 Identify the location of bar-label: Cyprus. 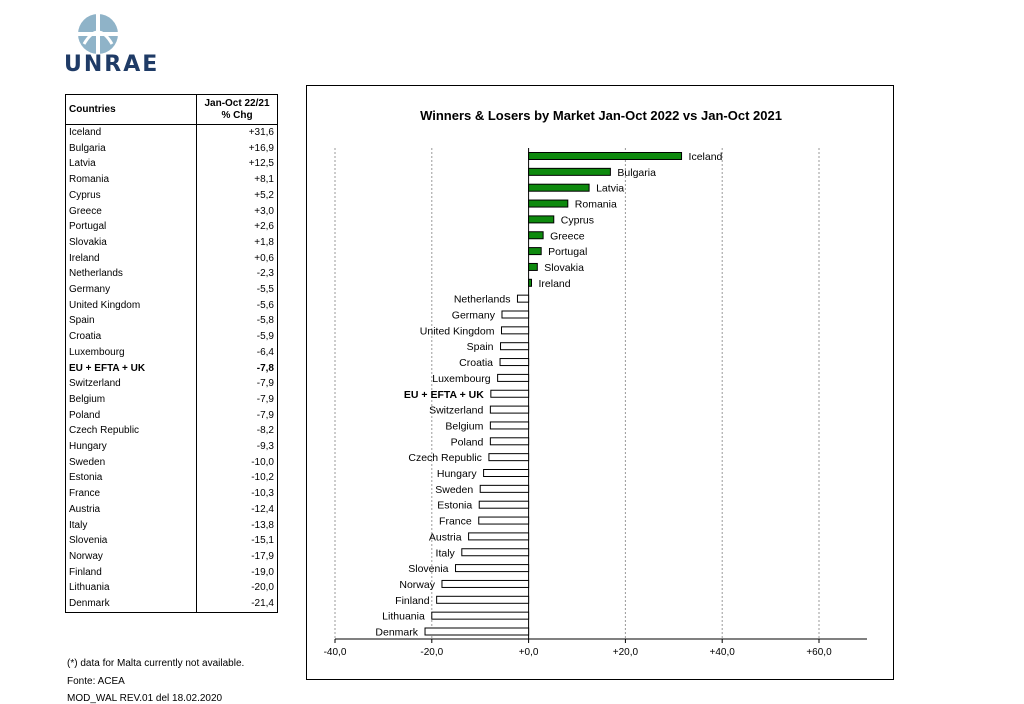
(577, 220).